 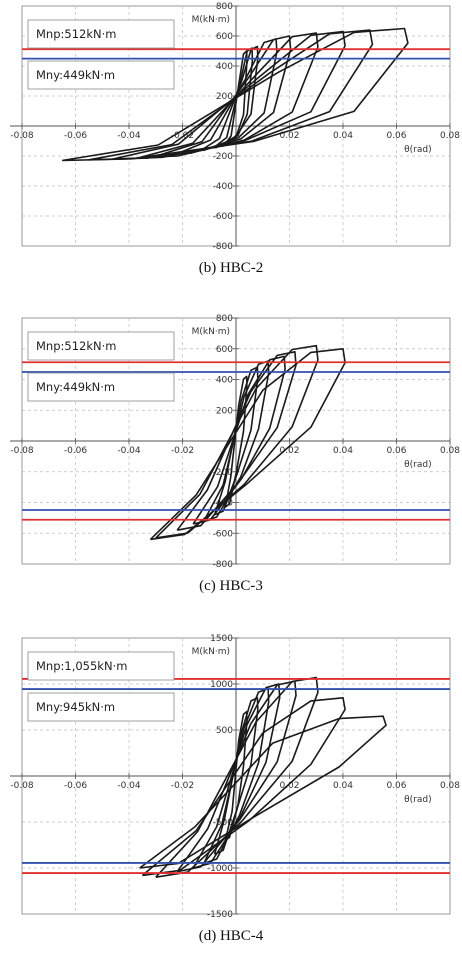 I want to click on y-tick-label: -400, so click(x=223, y=187).